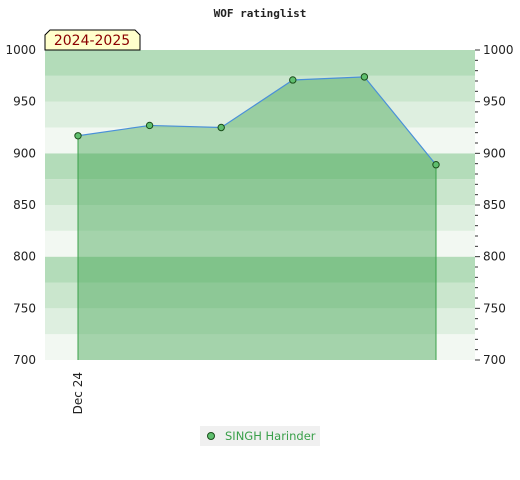 Image resolution: width=520 pixels, height=480 pixels. Describe the element at coordinates (260, 13) in the screenshot. I see `chart-title: WOF ratinglist` at that location.